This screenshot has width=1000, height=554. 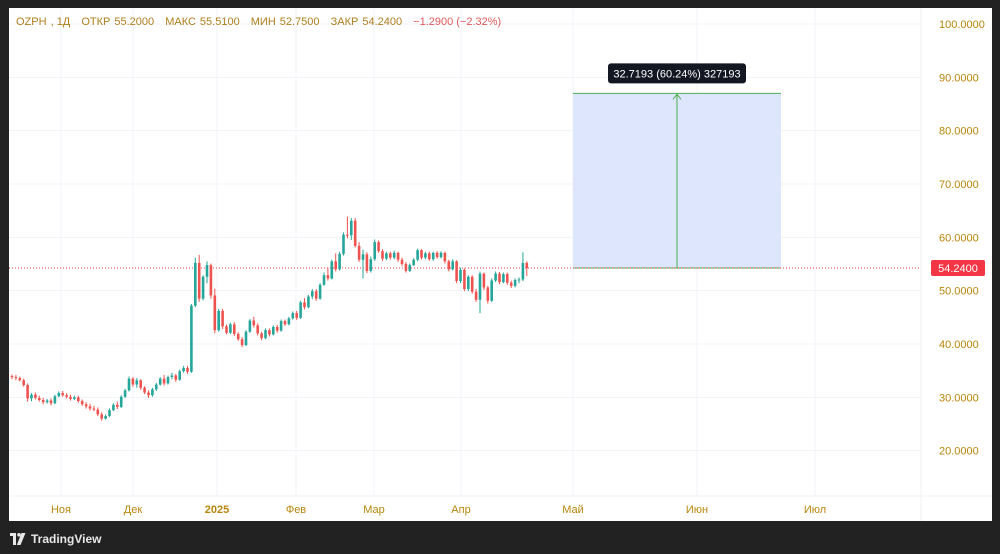 I want to click on y-tick-label: 70.0000, so click(x=959, y=185).